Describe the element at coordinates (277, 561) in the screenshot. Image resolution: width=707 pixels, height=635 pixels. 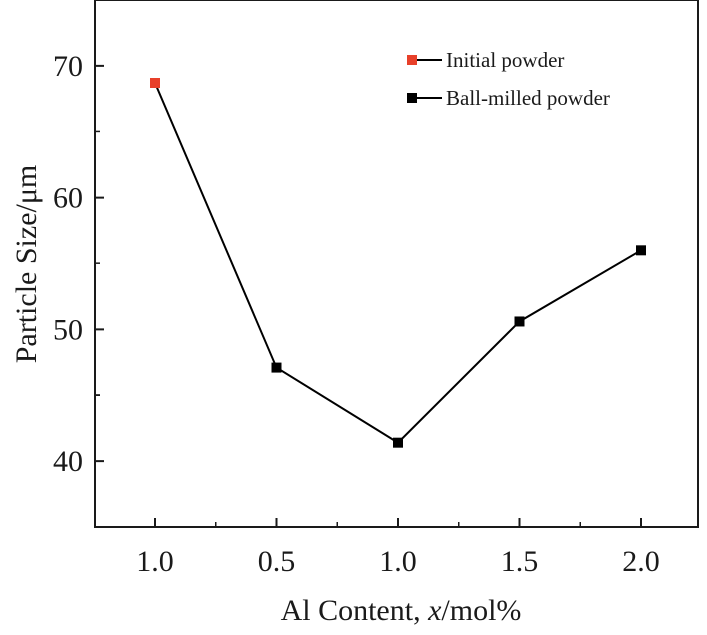
I see `x-tick-label: 0.5` at that location.